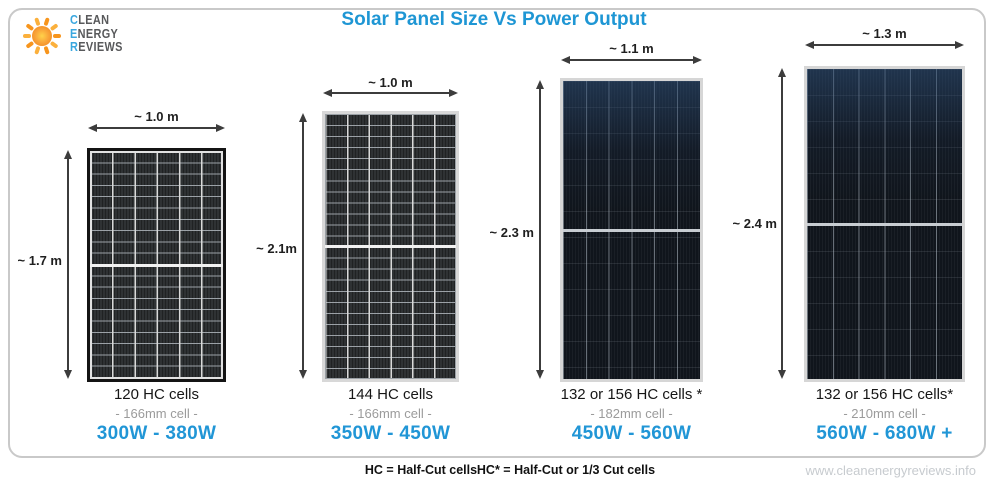 This screenshot has height=484, width=1000. I want to click on clean-energy-reviews-logo: CLEAN ENERGY REVIEWS, so click(94, 36).